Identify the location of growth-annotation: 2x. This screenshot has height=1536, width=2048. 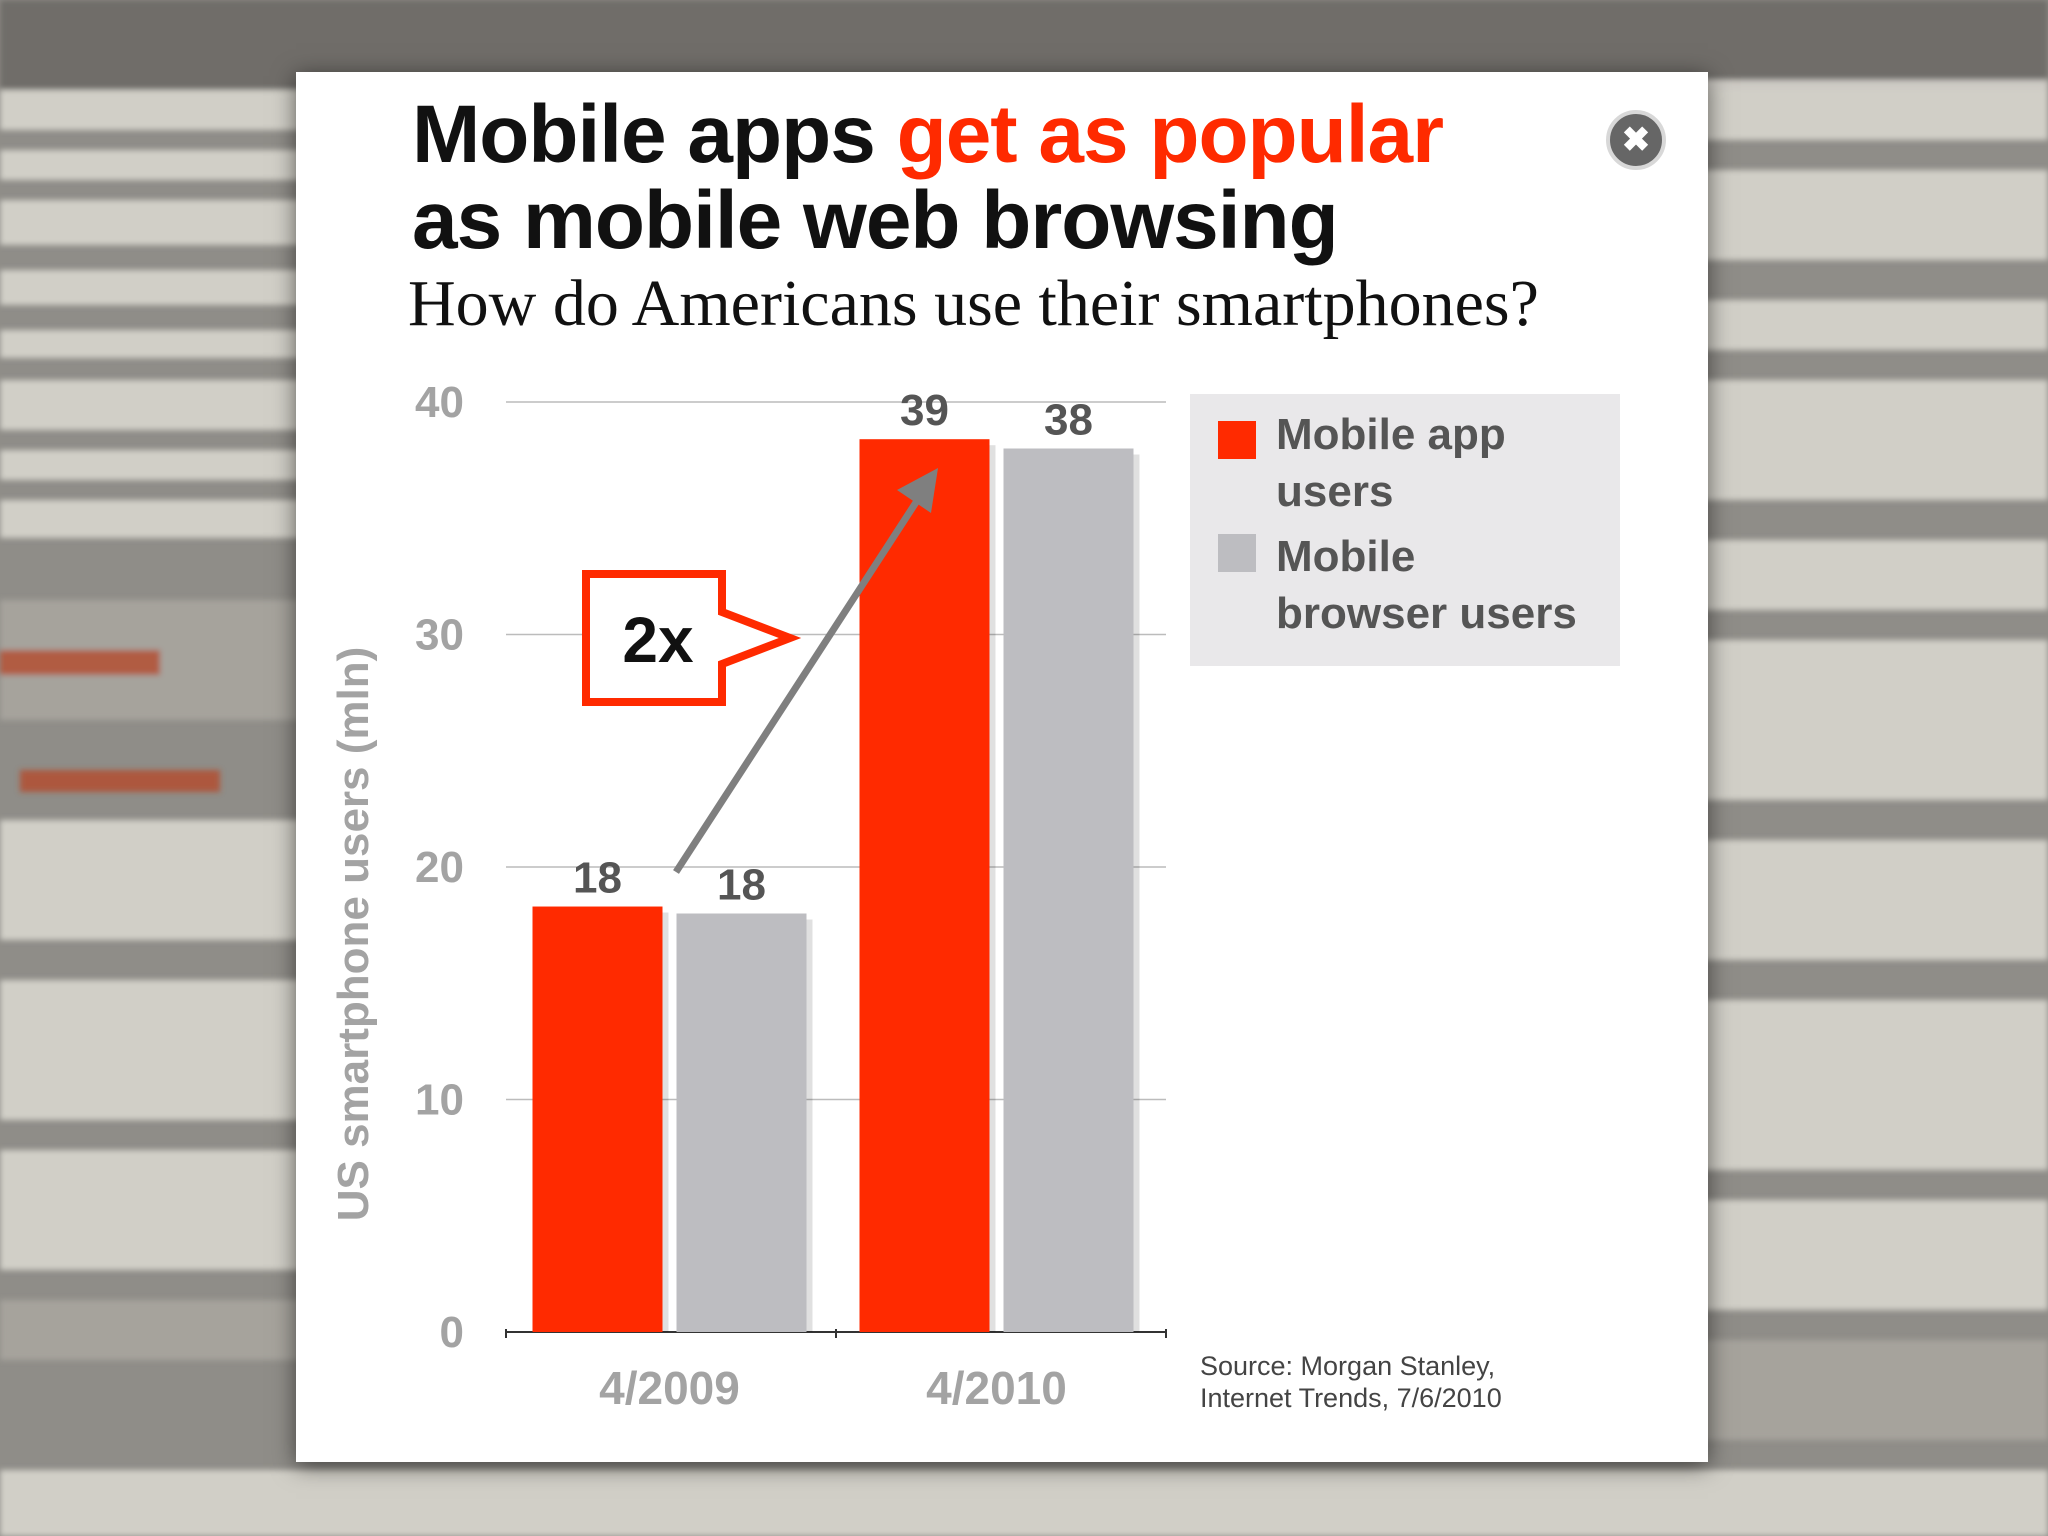
(760, 671).